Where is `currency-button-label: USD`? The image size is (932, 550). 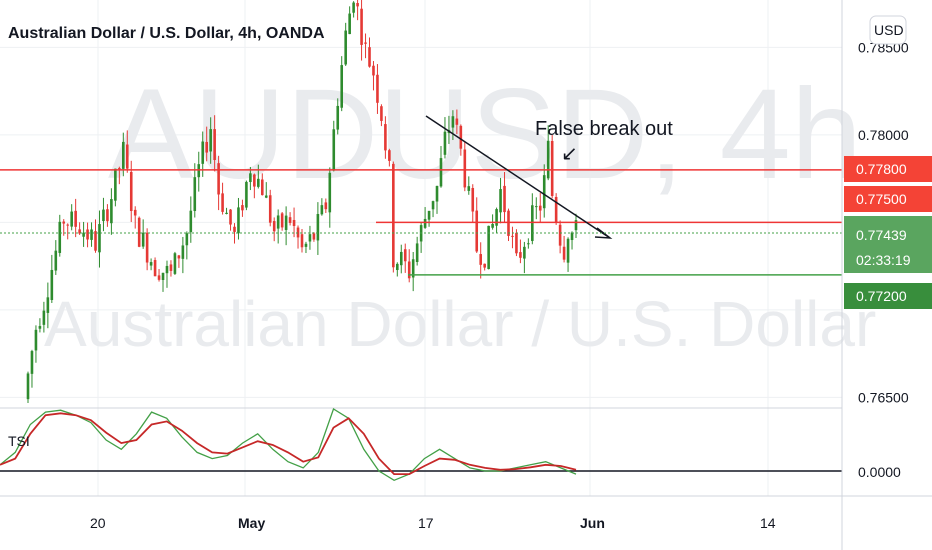 currency-button-label: USD is located at coordinates (889, 30).